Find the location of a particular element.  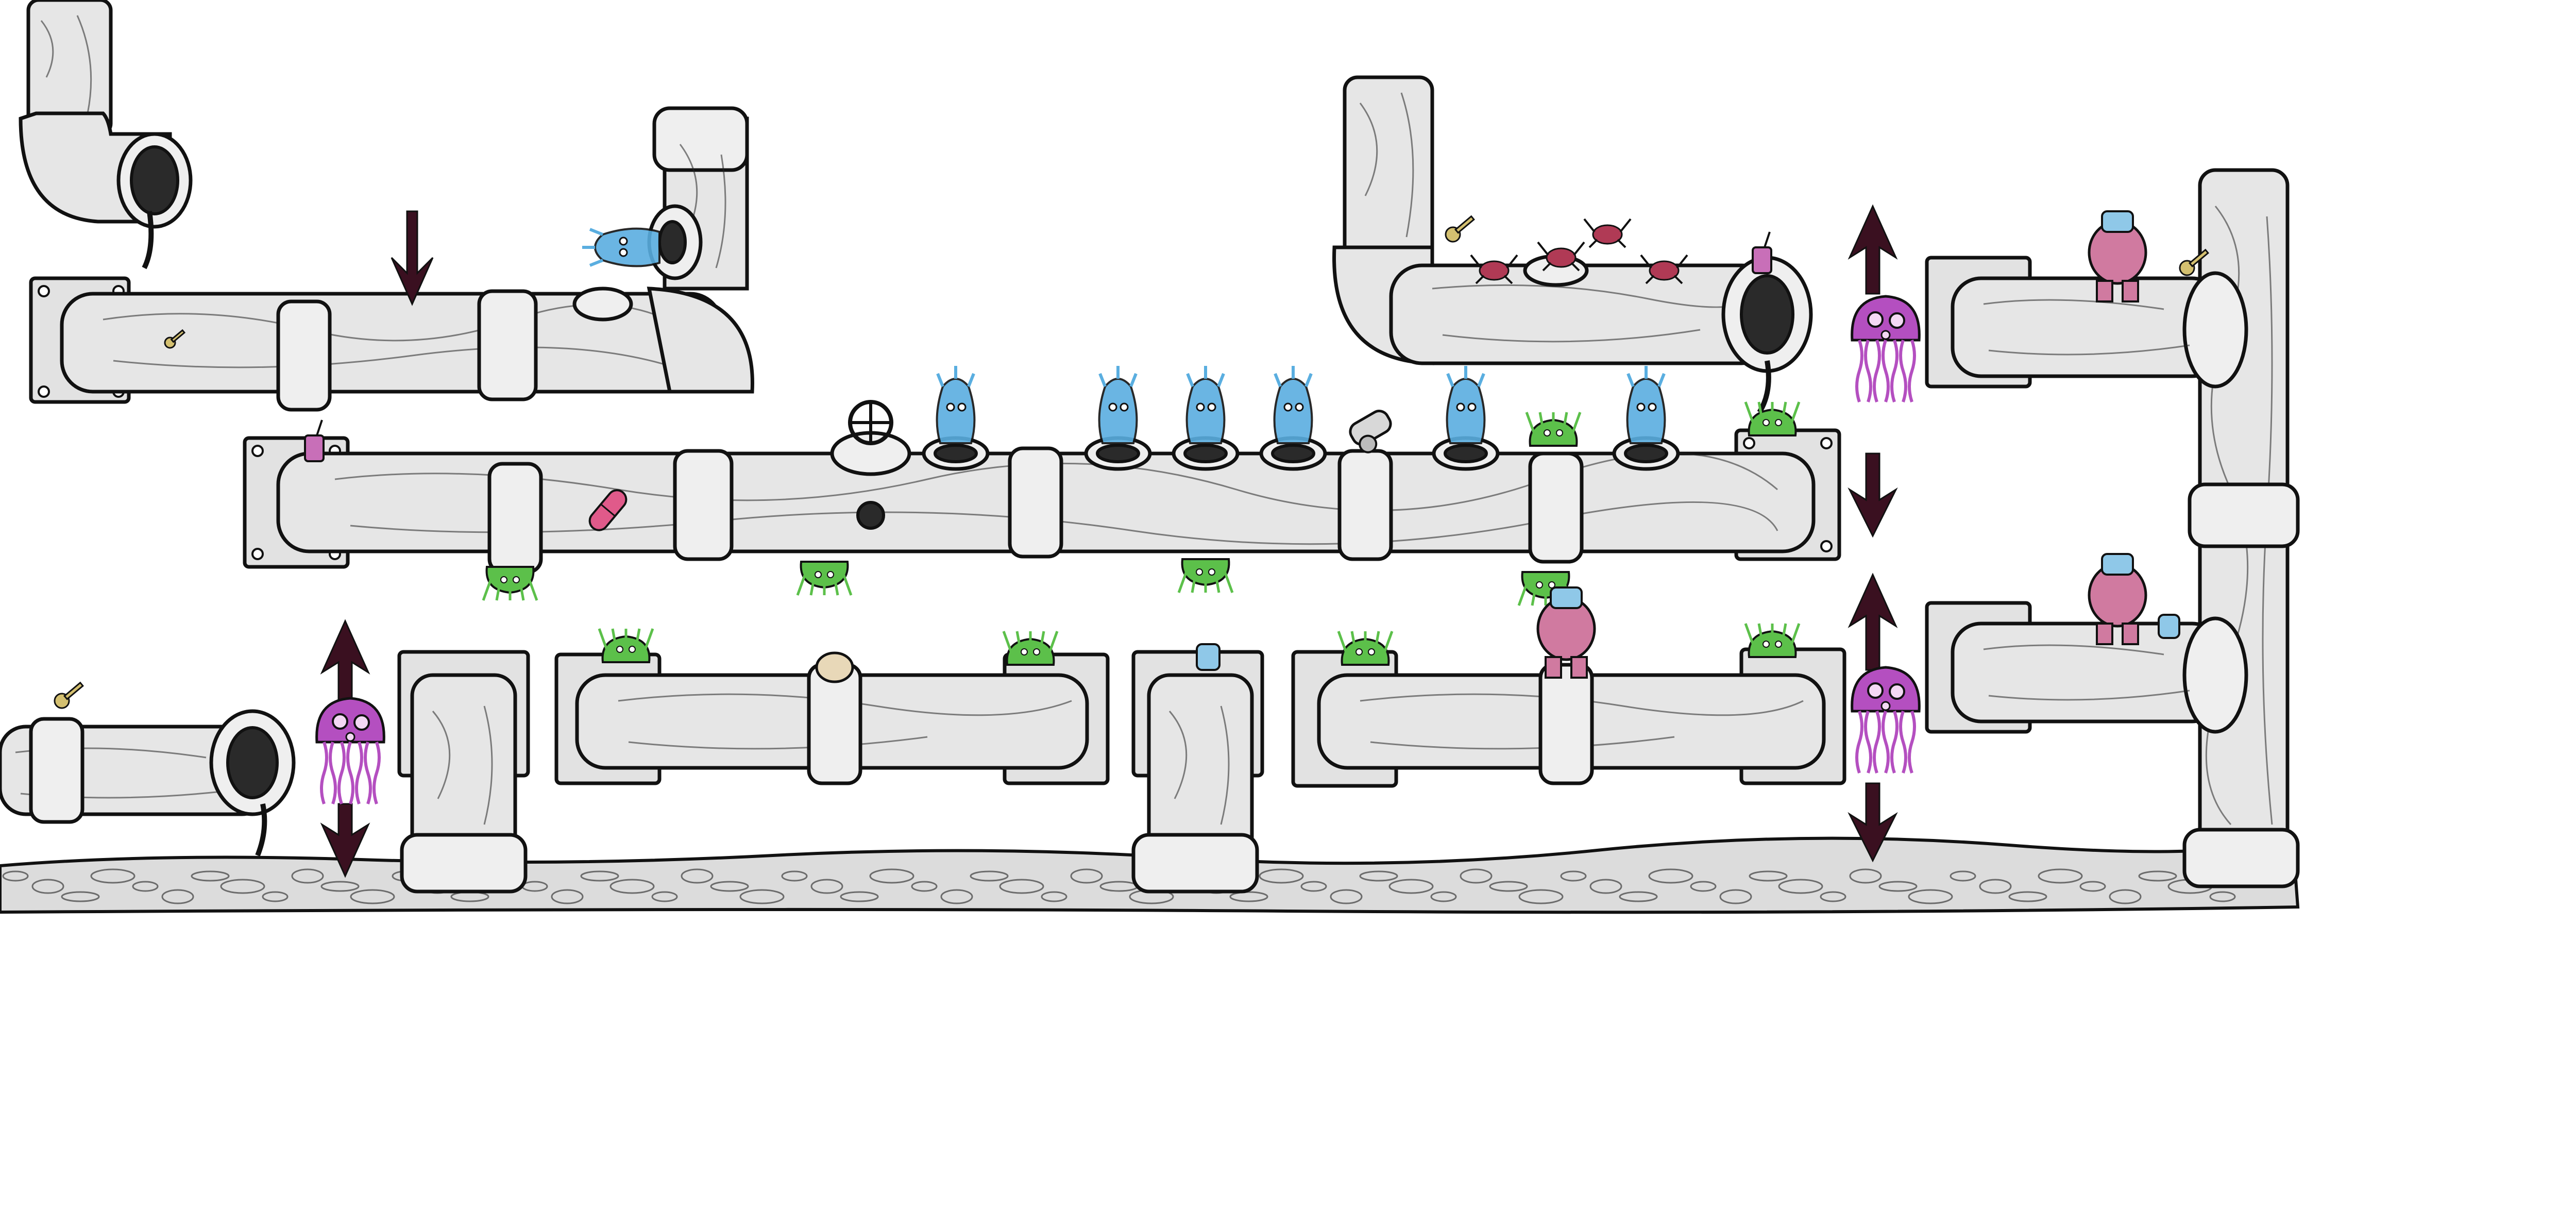

top-middle-pipe is located at coordinates (1572, 244).